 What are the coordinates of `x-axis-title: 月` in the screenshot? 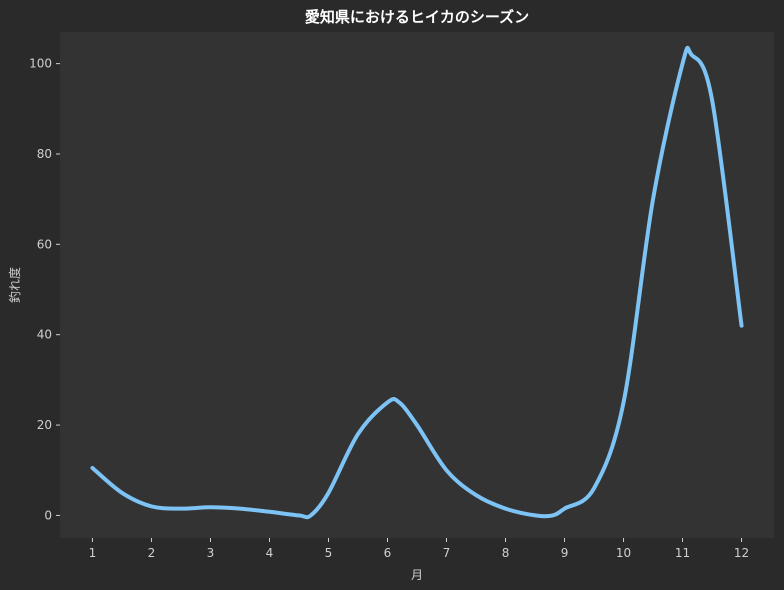 It's located at (417, 575).